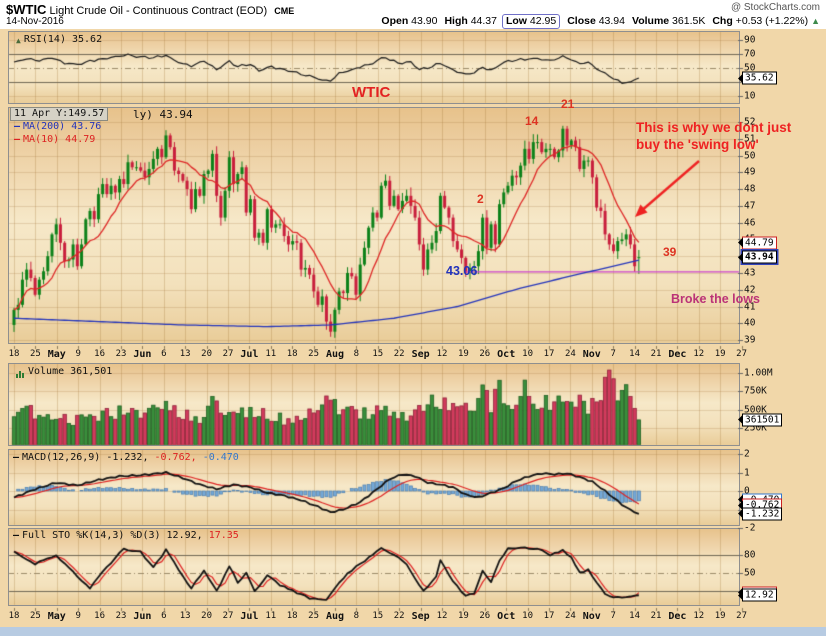 This screenshot has height=636, width=826. I want to click on value-tag--1.232: -1.232, so click(762, 514).